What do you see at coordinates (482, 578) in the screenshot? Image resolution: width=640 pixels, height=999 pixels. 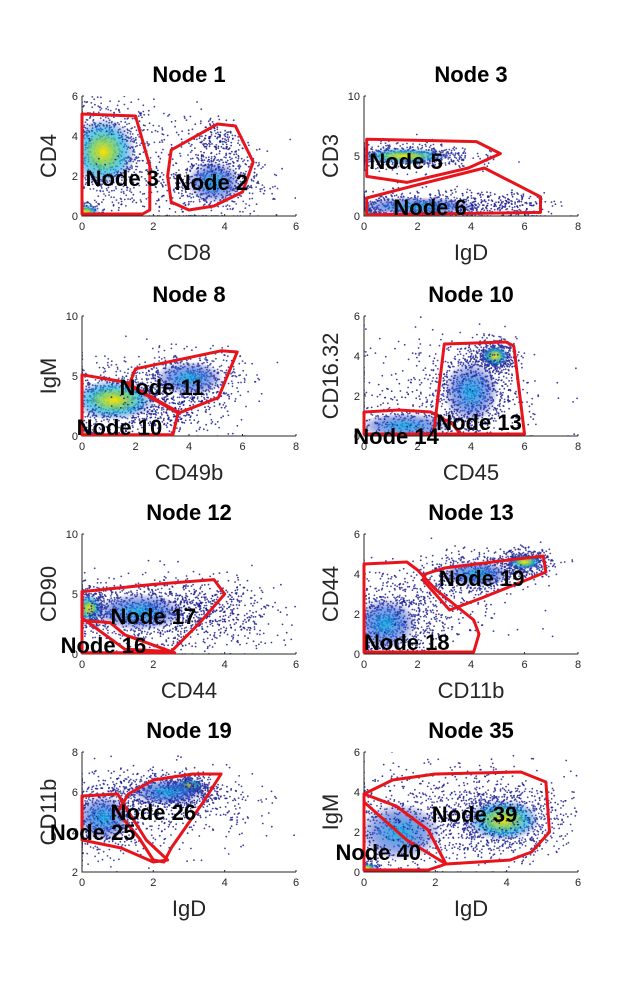 I see `gate-label: Node 19` at bounding box center [482, 578].